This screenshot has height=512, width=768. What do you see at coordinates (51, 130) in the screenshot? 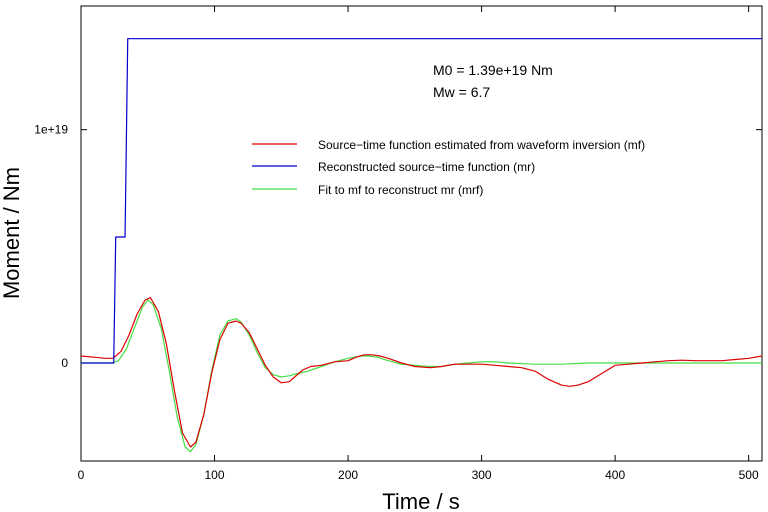
I see `y-tick-label: 1e+19` at bounding box center [51, 130].